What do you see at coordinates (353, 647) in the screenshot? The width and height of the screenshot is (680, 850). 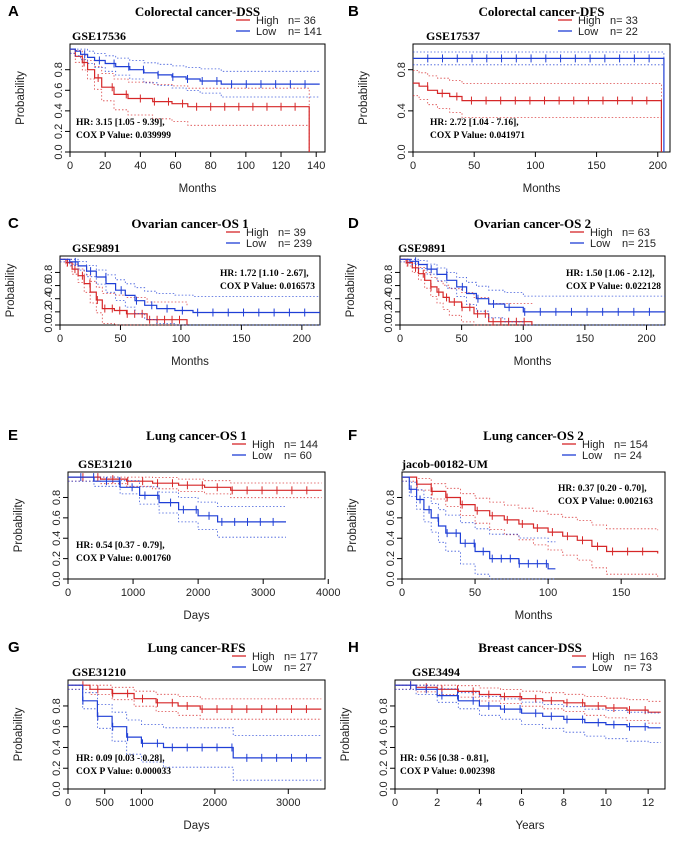 I see `panel-letter: H` at bounding box center [353, 647].